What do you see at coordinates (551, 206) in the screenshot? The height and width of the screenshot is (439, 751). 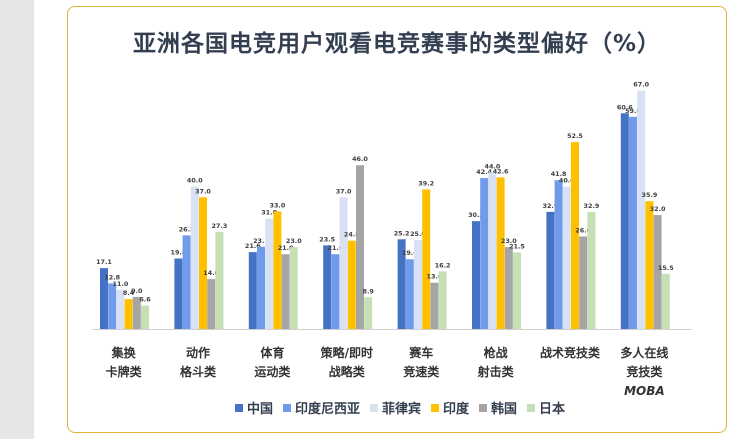 I see `data-label: 32.9` at bounding box center [551, 206].